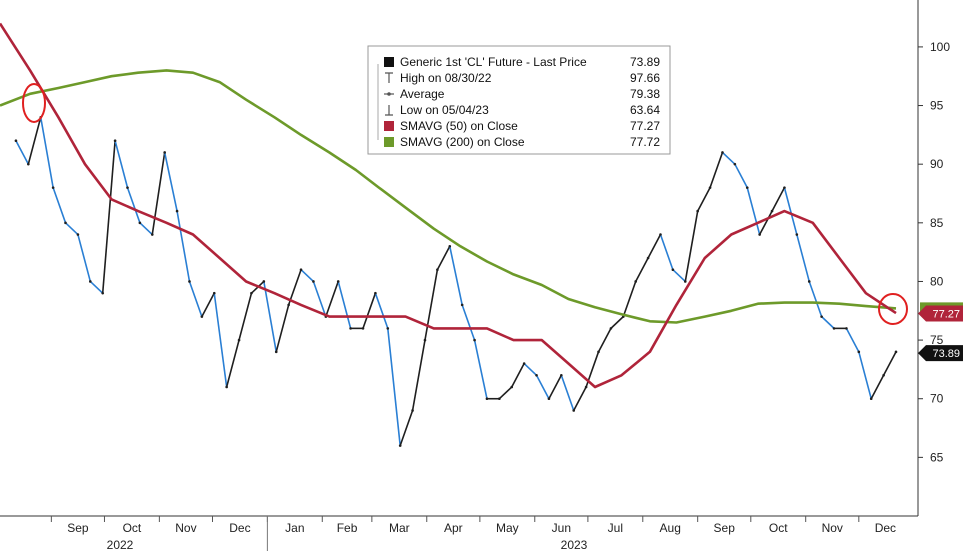  I want to click on sma50-badge-value: 77.27, so click(946, 314).